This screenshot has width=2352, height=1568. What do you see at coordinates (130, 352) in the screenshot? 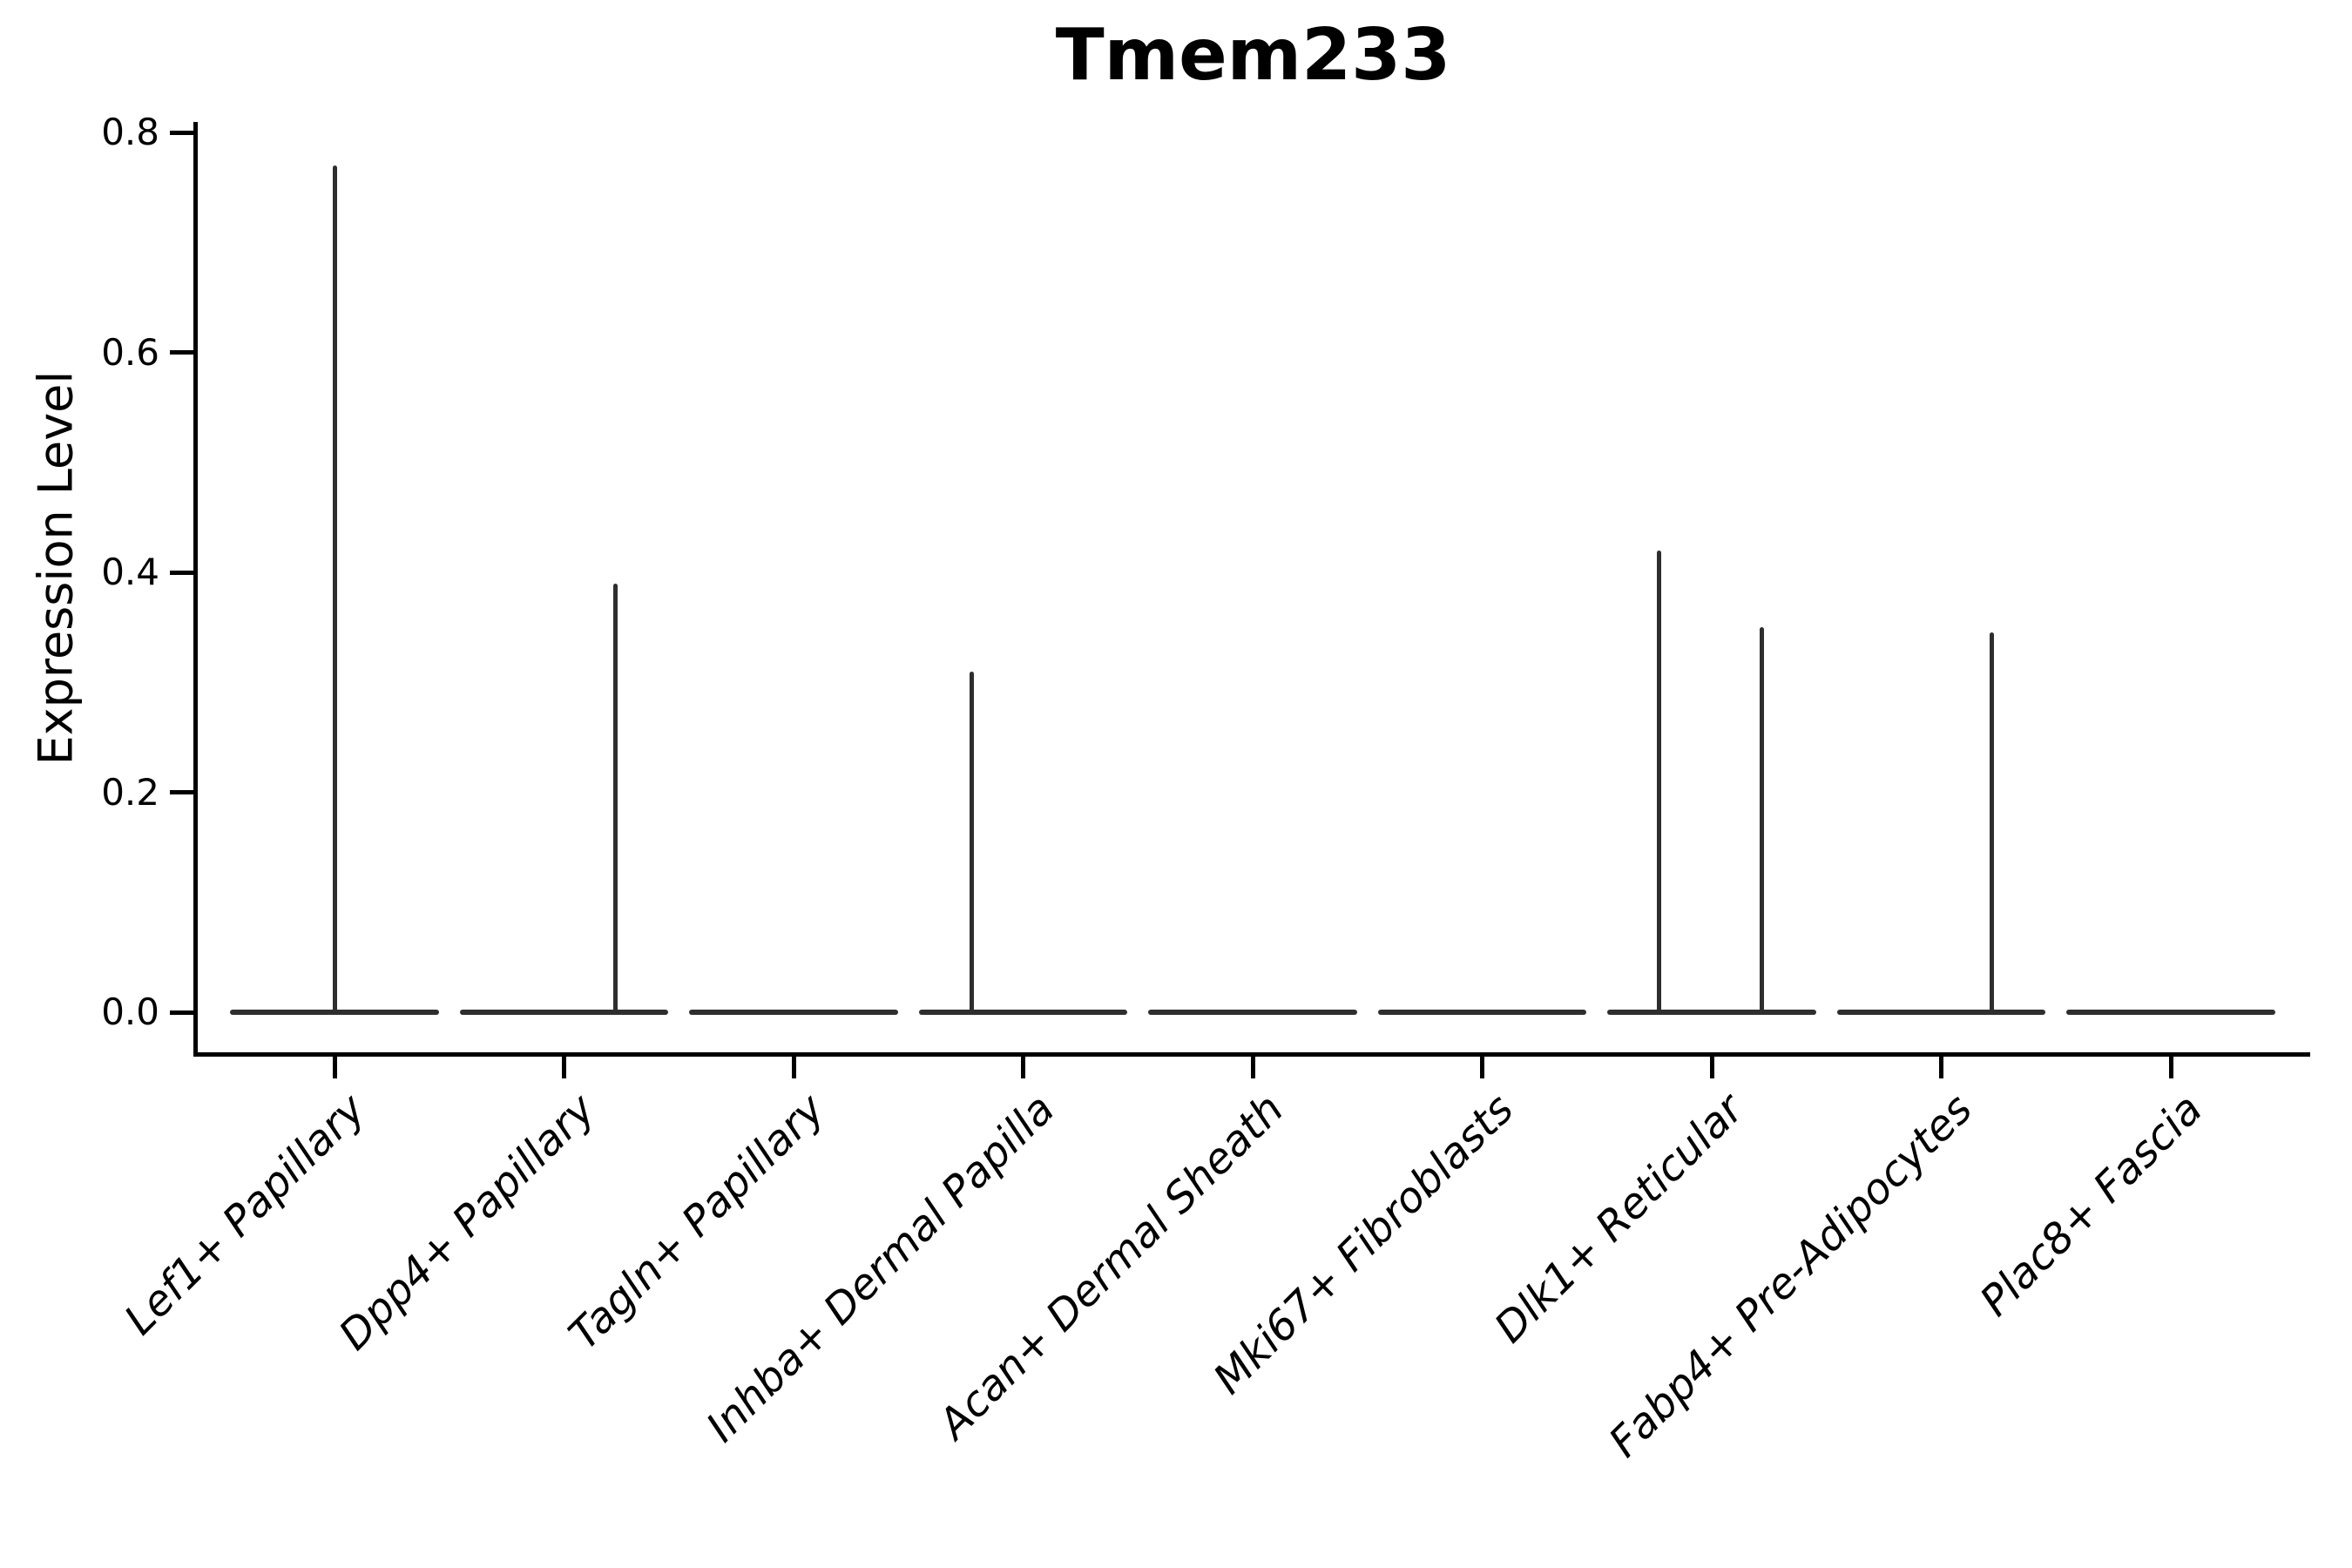
I see `y-tick-label: 0.6` at bounding box center [130, 352].